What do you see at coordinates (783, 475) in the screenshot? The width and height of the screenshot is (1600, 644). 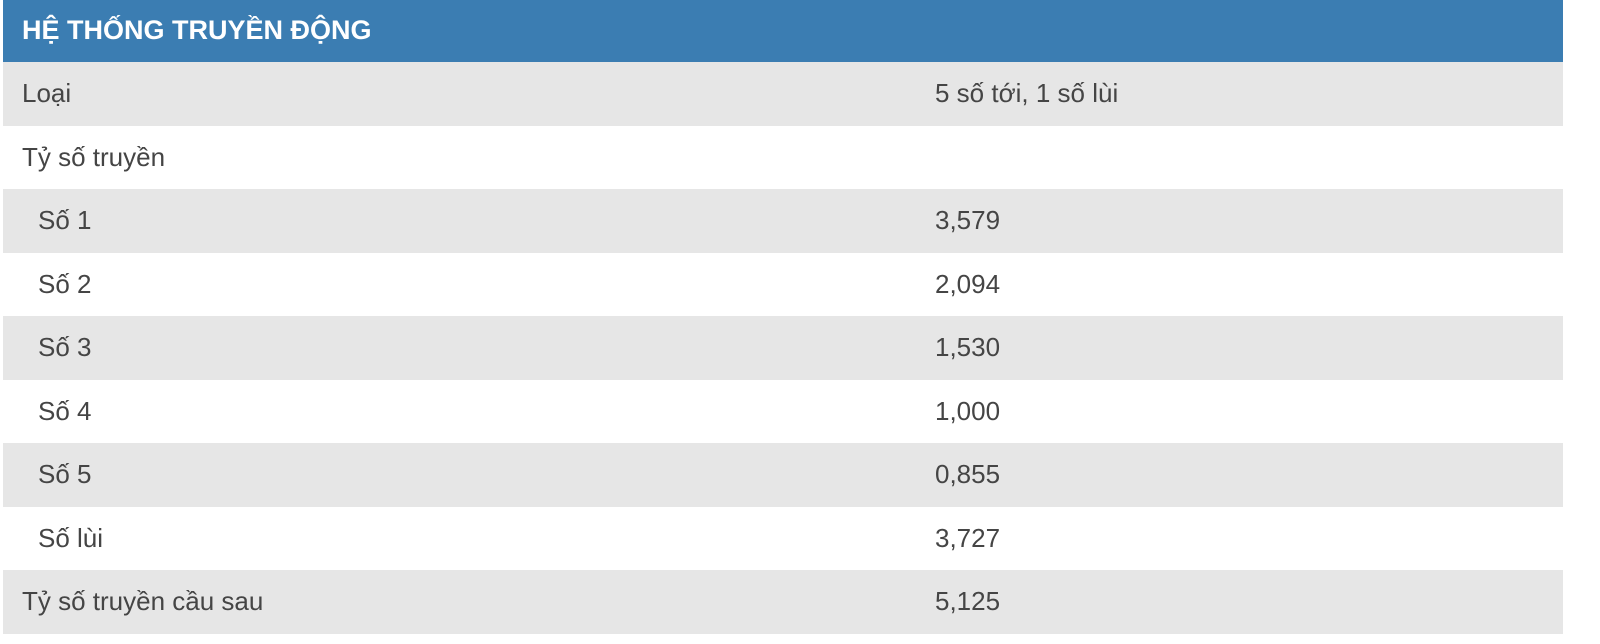 I see `table-row: Số 5 0,855` at bounding box center [783, 475].